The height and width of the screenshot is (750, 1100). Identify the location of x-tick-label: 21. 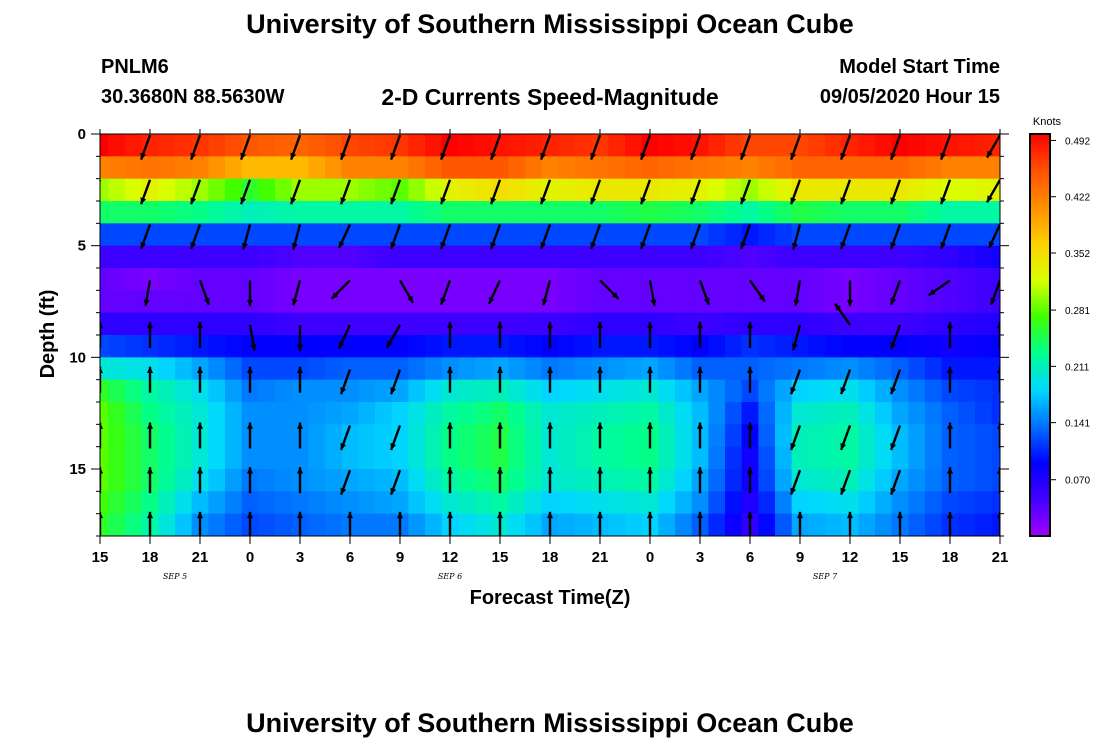
(1000, 557).